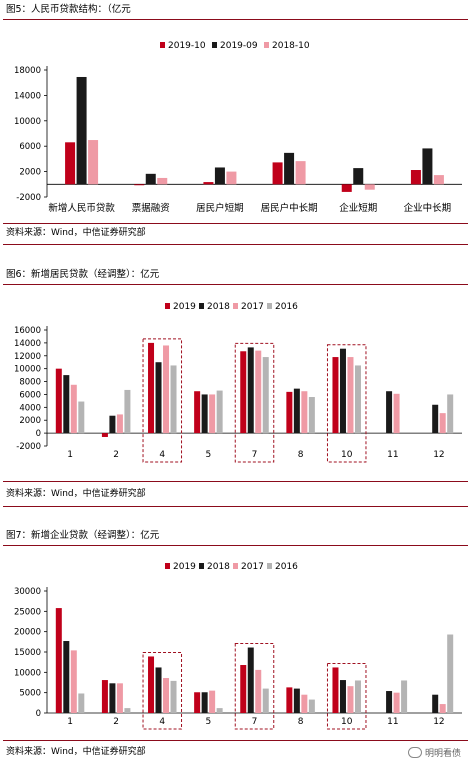 The width and height of the screenshot is (473, 770). Describe the element at coordinates (27, 71) in the screenshot. I see `y-tick-label: 18000` at that location.